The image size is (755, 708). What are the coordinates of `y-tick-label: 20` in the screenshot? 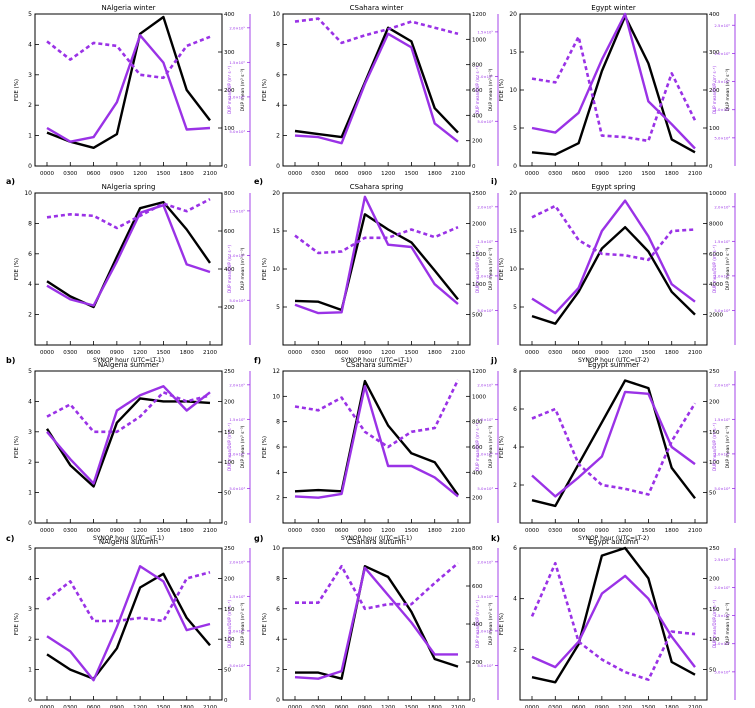 It's located at (513, 193).